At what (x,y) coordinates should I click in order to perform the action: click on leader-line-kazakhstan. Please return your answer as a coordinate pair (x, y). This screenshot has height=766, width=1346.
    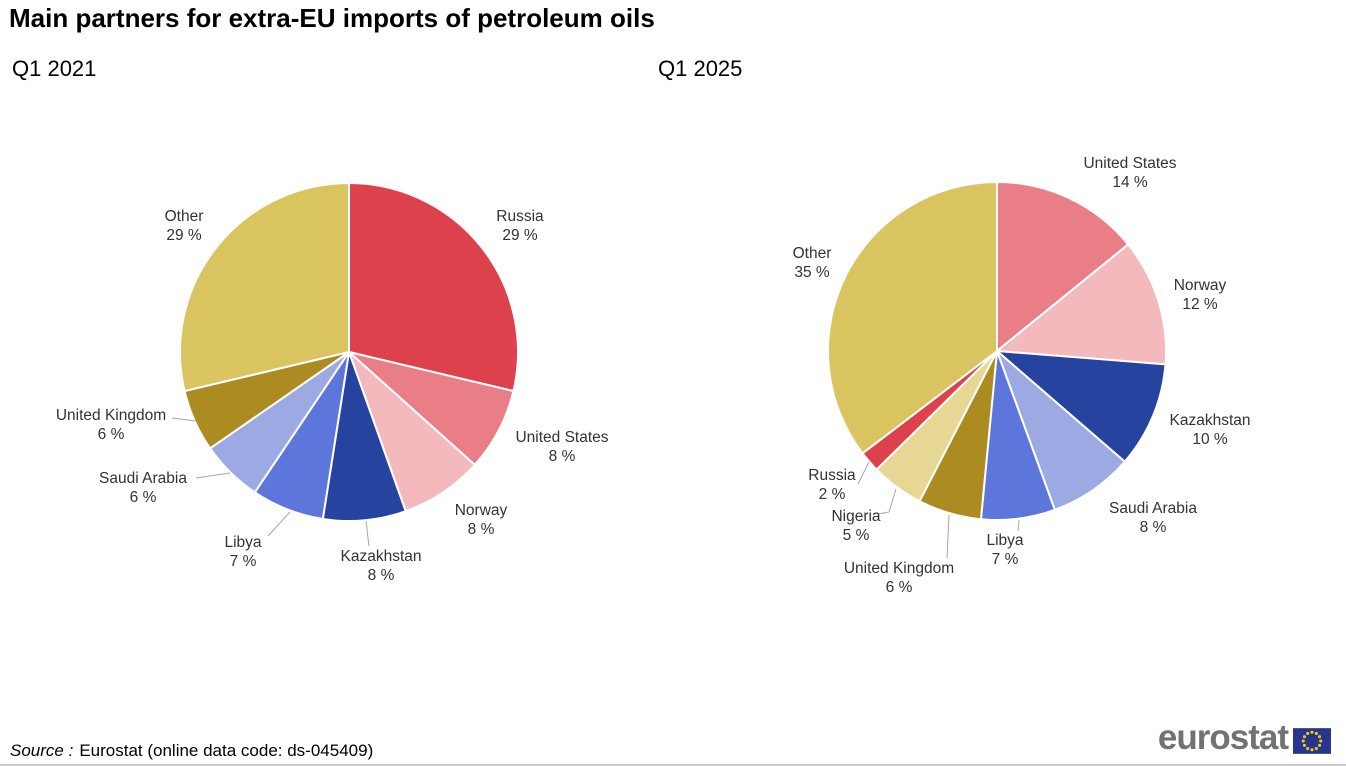
    Looking at the image, I should click on (367, 533).